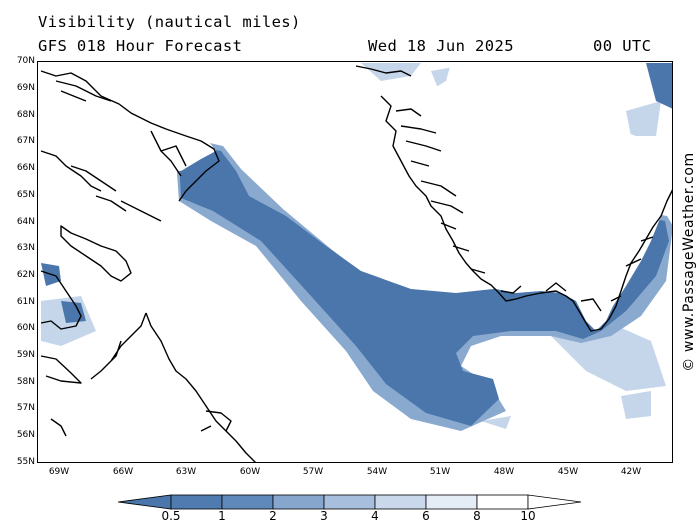  Describe the element at coordinates (441, 46) in the screenshot. I see `forecast-date: Wed 18 Jun 2025` at that location.